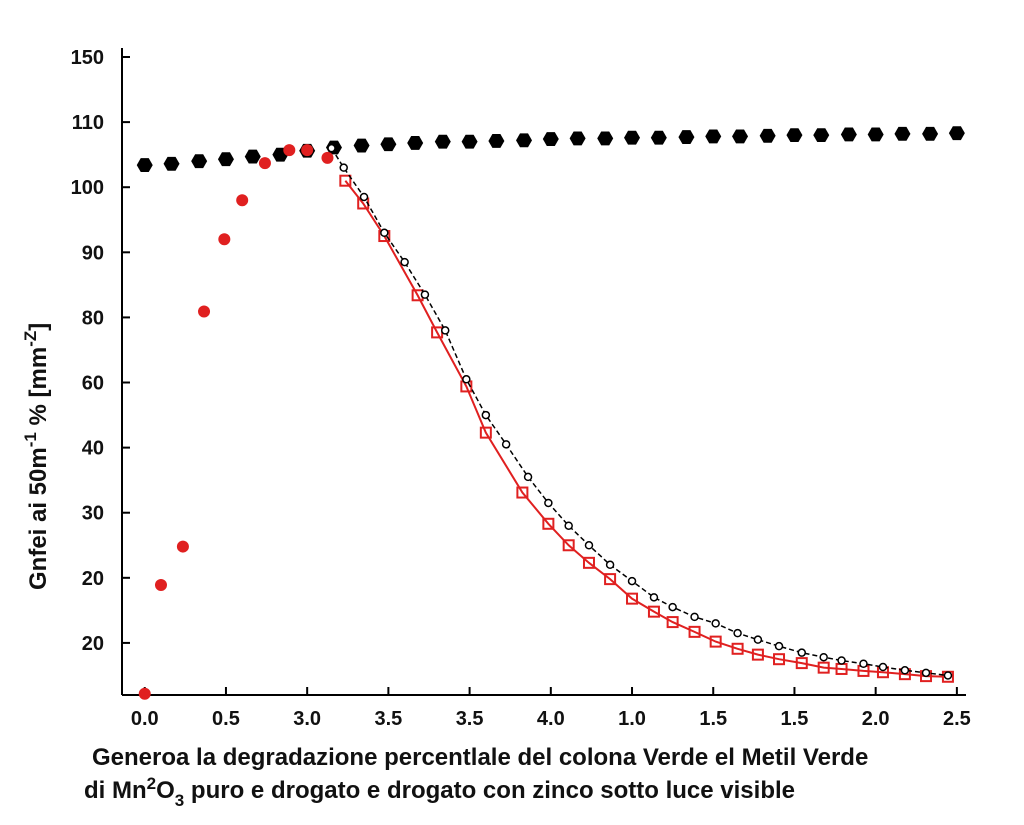 The image size is (1024, 825). What do you see at coordinates (165, 790) in the screenshot?
I see `x-label-part: O` at bounding box center [165, 790].